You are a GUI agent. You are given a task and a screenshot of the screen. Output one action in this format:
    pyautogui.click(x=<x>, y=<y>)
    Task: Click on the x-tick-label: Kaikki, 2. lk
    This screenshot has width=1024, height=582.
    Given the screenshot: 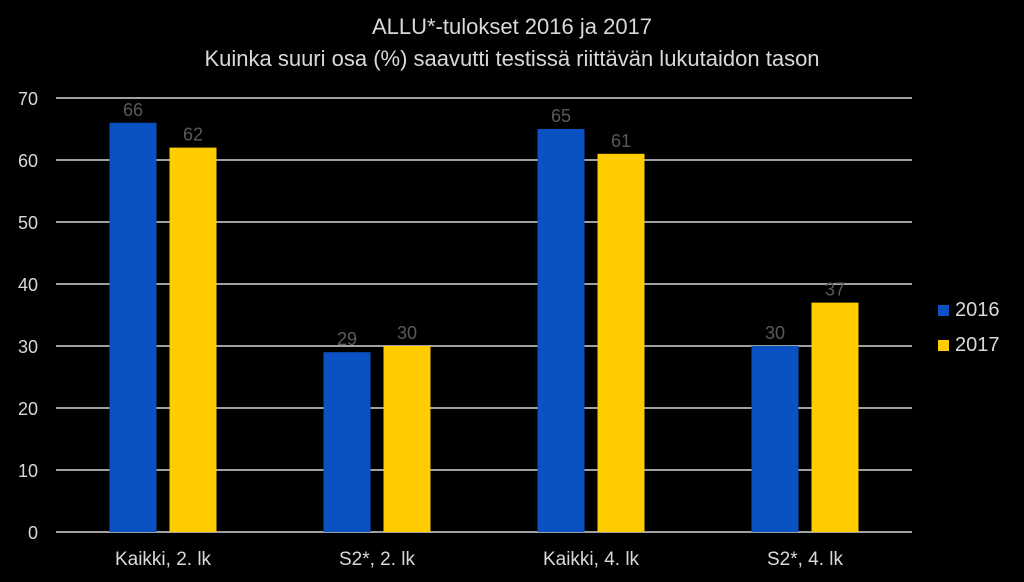 What is the action you would take?
    pyautogui.click(x=163, y=559)
    